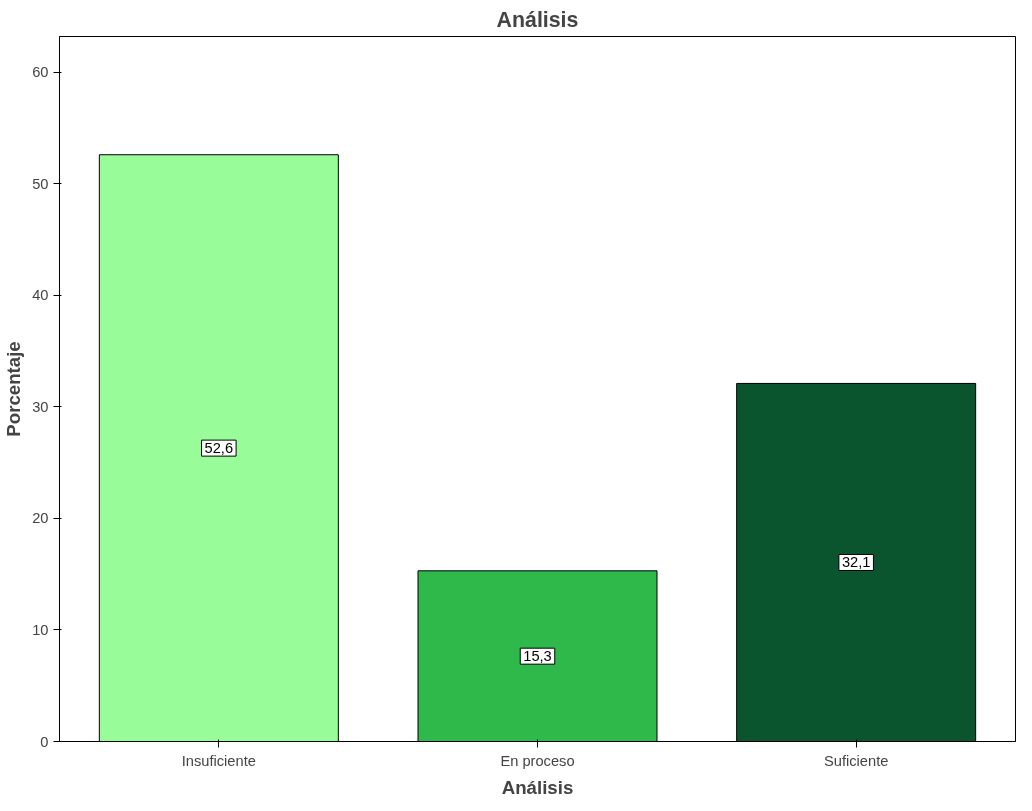  I want to click on x-axis-title: Análisis, so click(537, 787).